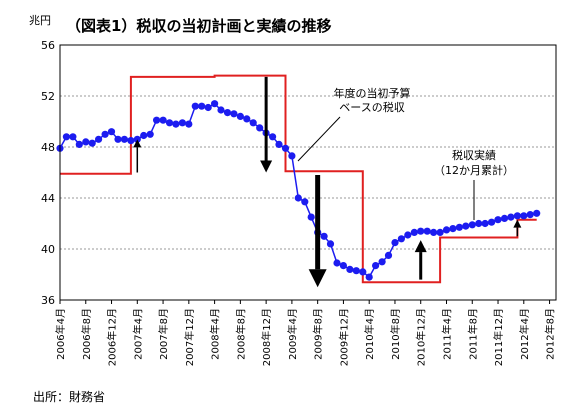  What do you see at coordinates (524, 334) in the screenshot?
I see `x-tick-label: 2012年4月` at bounding box center [524, 334].